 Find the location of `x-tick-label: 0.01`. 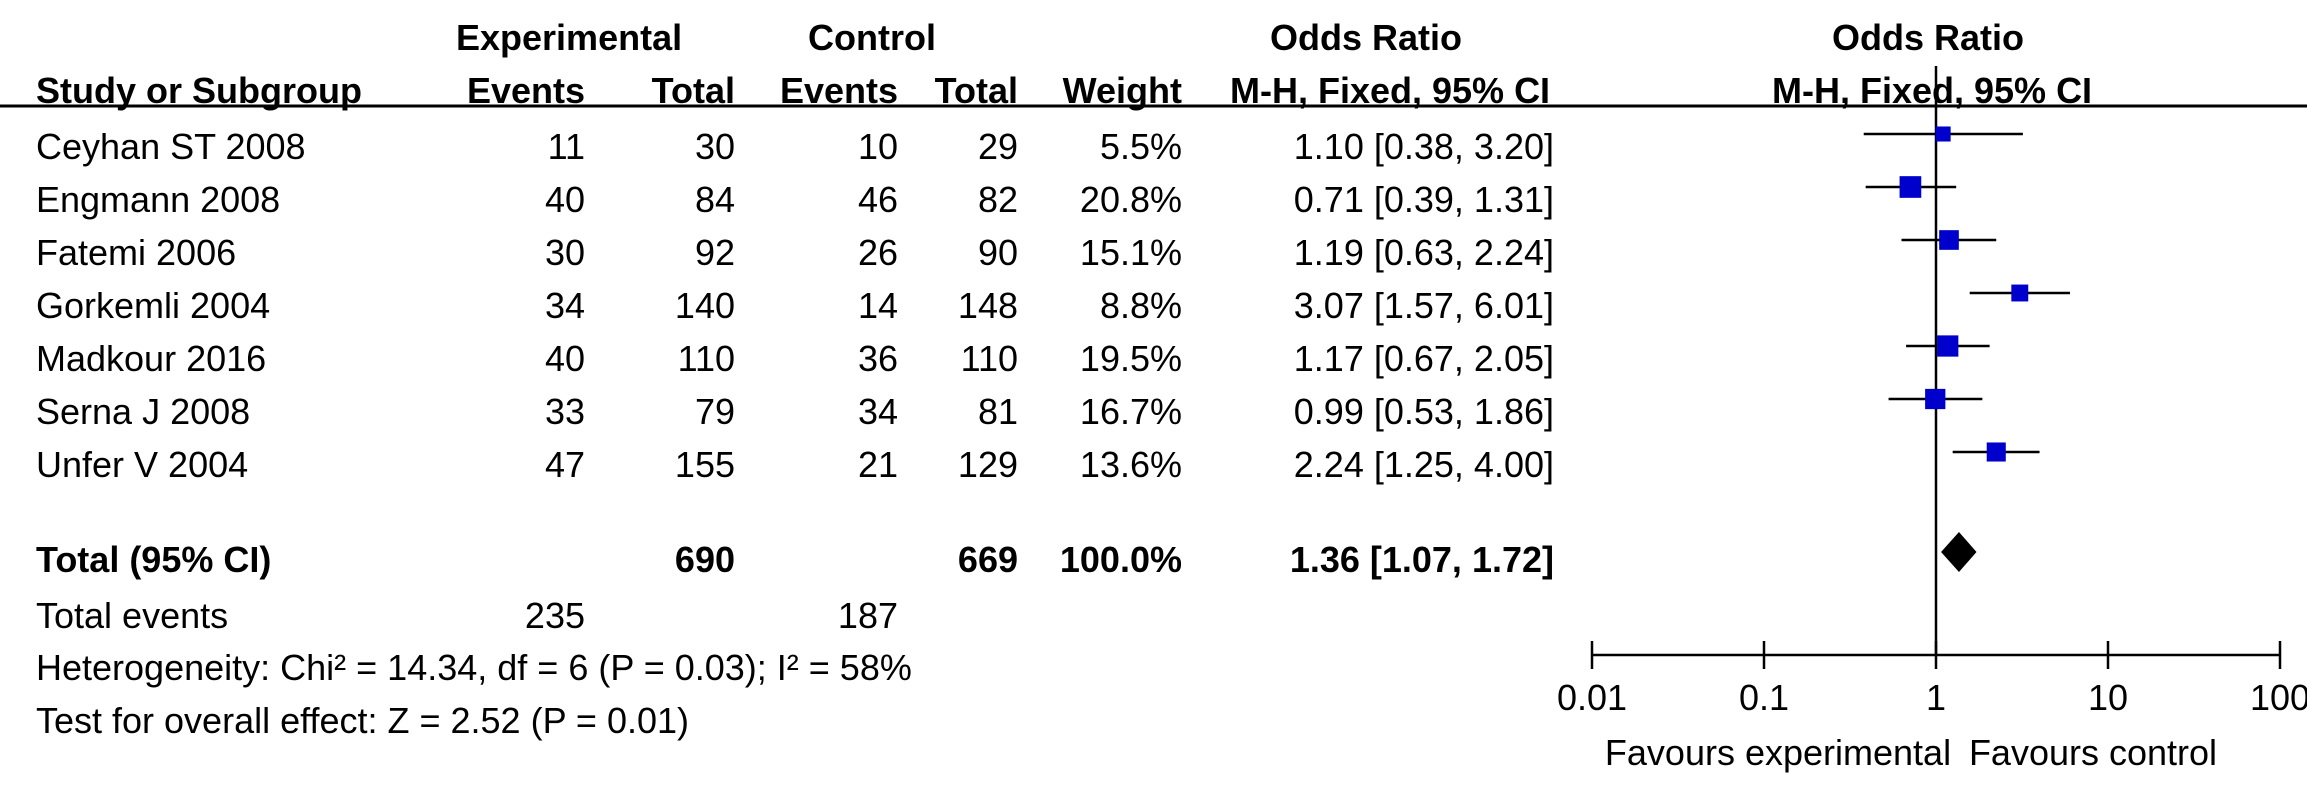

x-tick-label: 0.01 is located at coordinates (1592, 697).